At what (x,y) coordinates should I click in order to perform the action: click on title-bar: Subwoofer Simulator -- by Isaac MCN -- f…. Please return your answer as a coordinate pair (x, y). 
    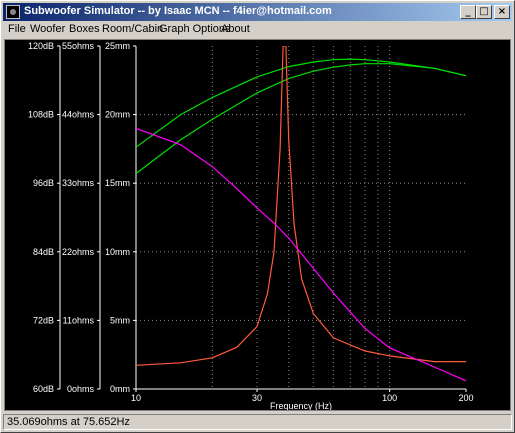
    Looking at the image, I should click on (257, 12).